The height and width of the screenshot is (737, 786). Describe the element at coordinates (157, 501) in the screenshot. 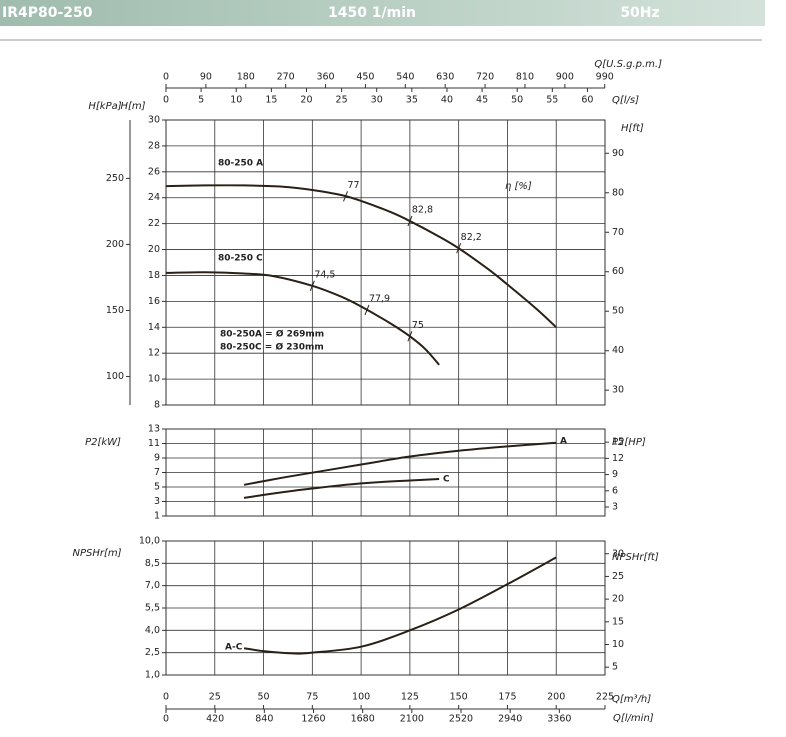

I see `y-tick-label: 3` at that location.